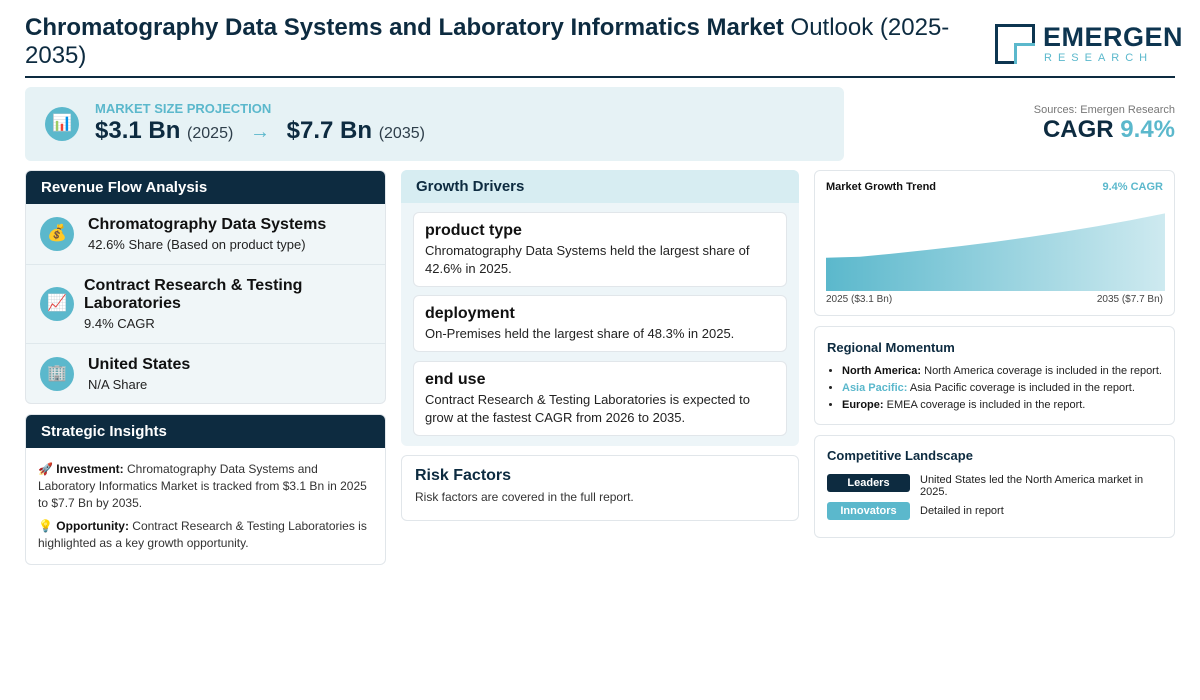  What do you see at coordinates (205, 431) in the screenshot?
I see `strategic-insights-title: Strategic Insights` at bounding box center [205, 431].